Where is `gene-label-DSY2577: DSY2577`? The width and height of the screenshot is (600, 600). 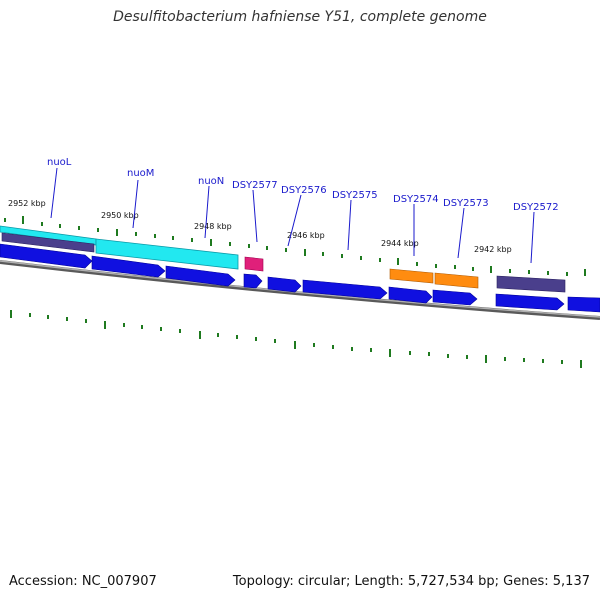
gene-label-DSY2577: DSY2577 is located at coordinates (255, 185).